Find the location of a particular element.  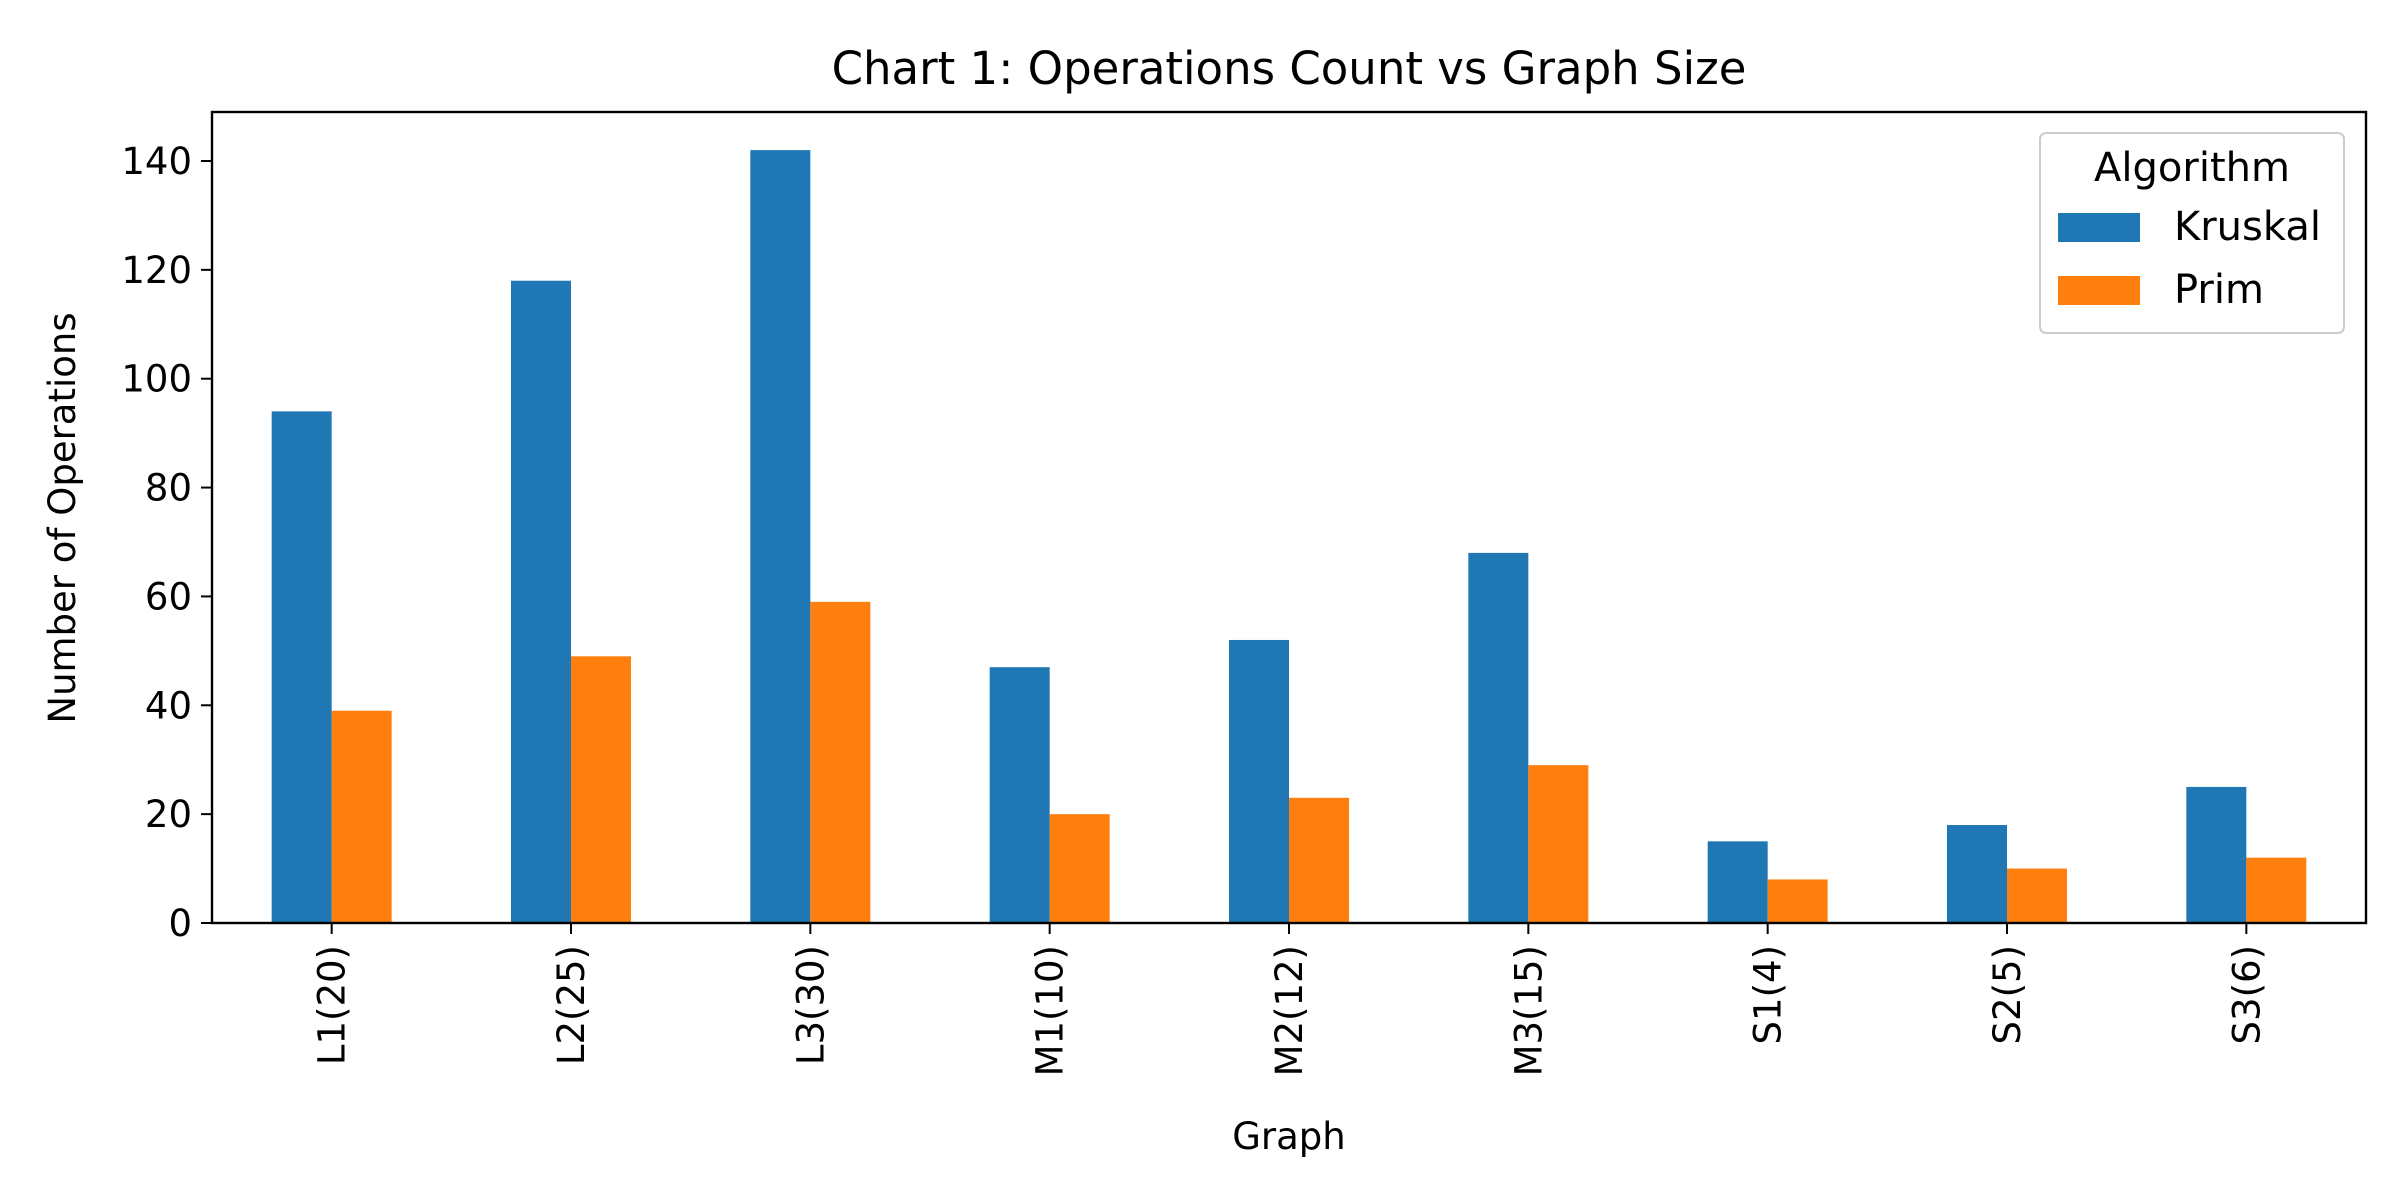

x-tick-label-4: M2(12) is located at coordinates (1289, 1010).